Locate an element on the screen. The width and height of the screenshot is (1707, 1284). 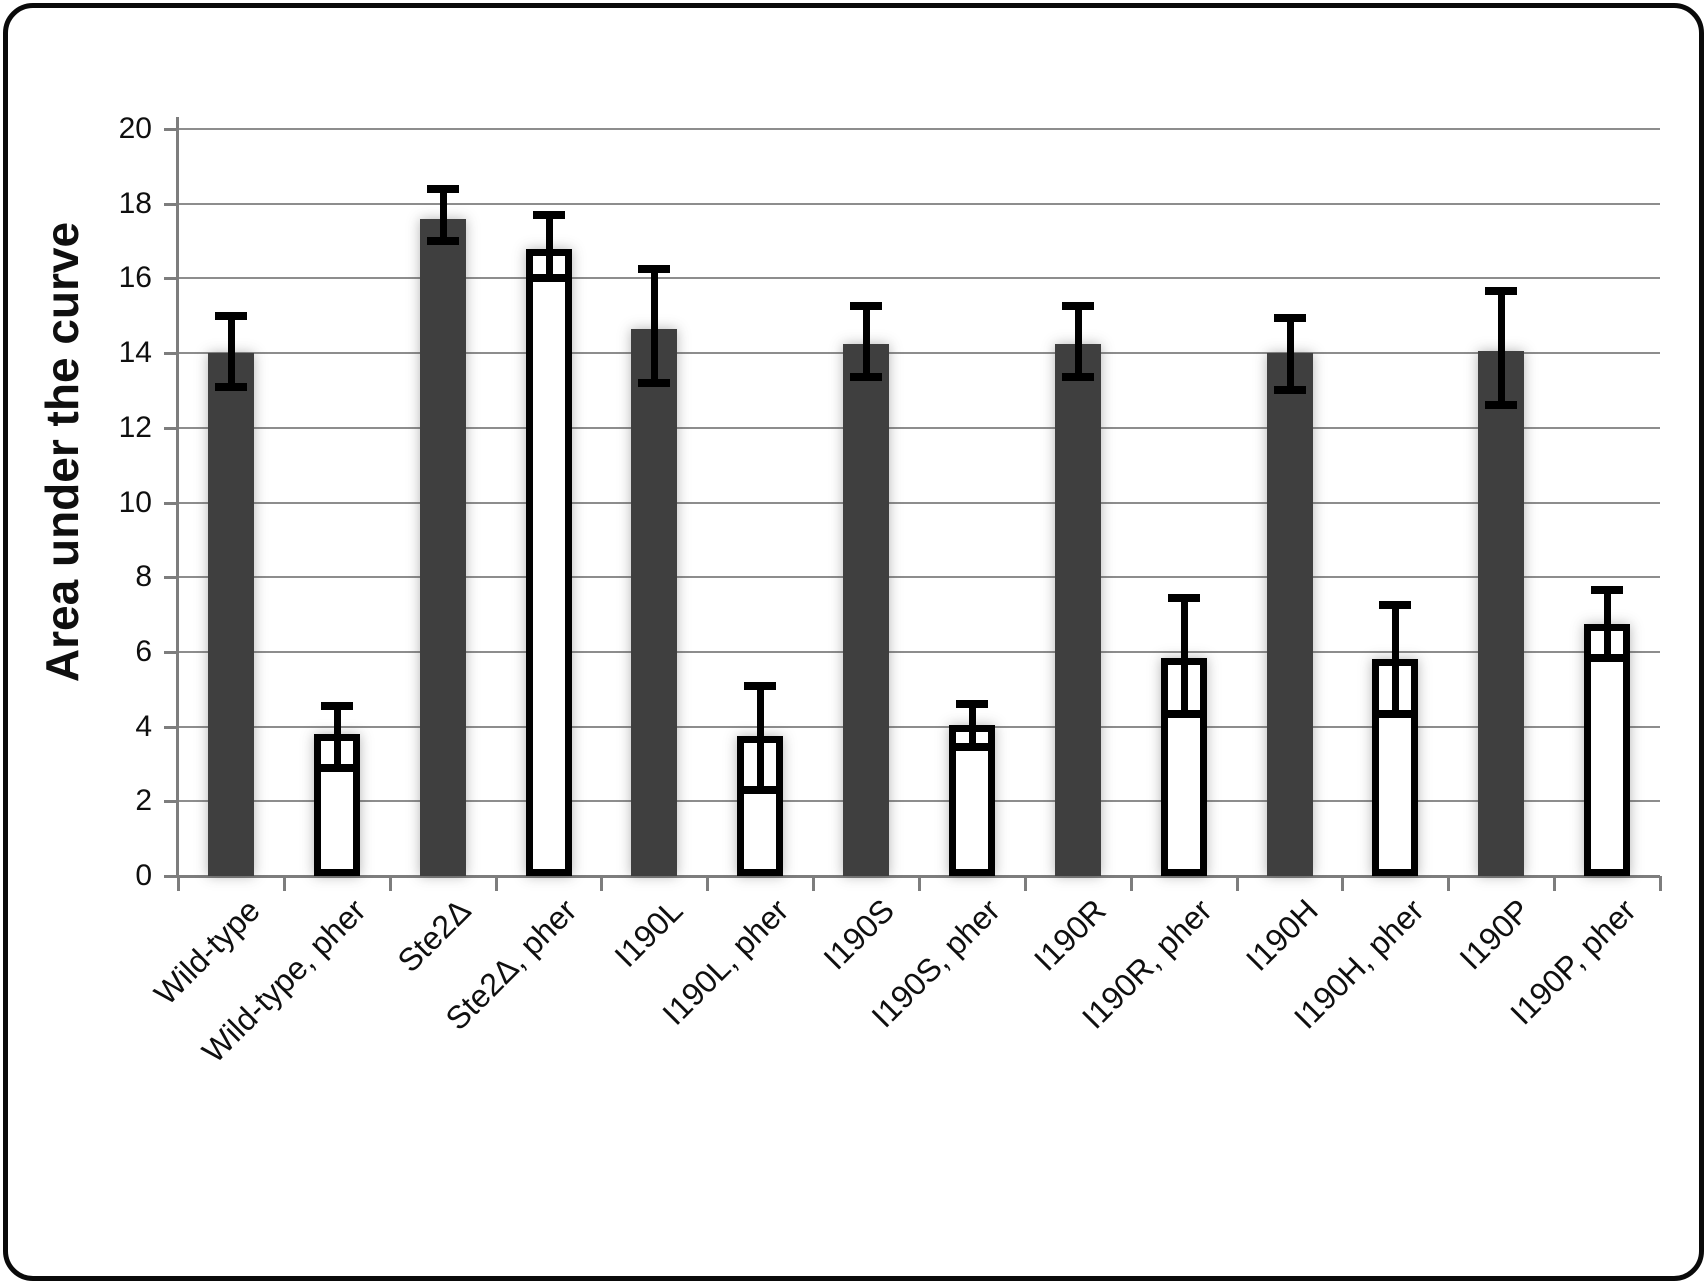
y-tick-label: 20 is located at coordinates (135, 128).